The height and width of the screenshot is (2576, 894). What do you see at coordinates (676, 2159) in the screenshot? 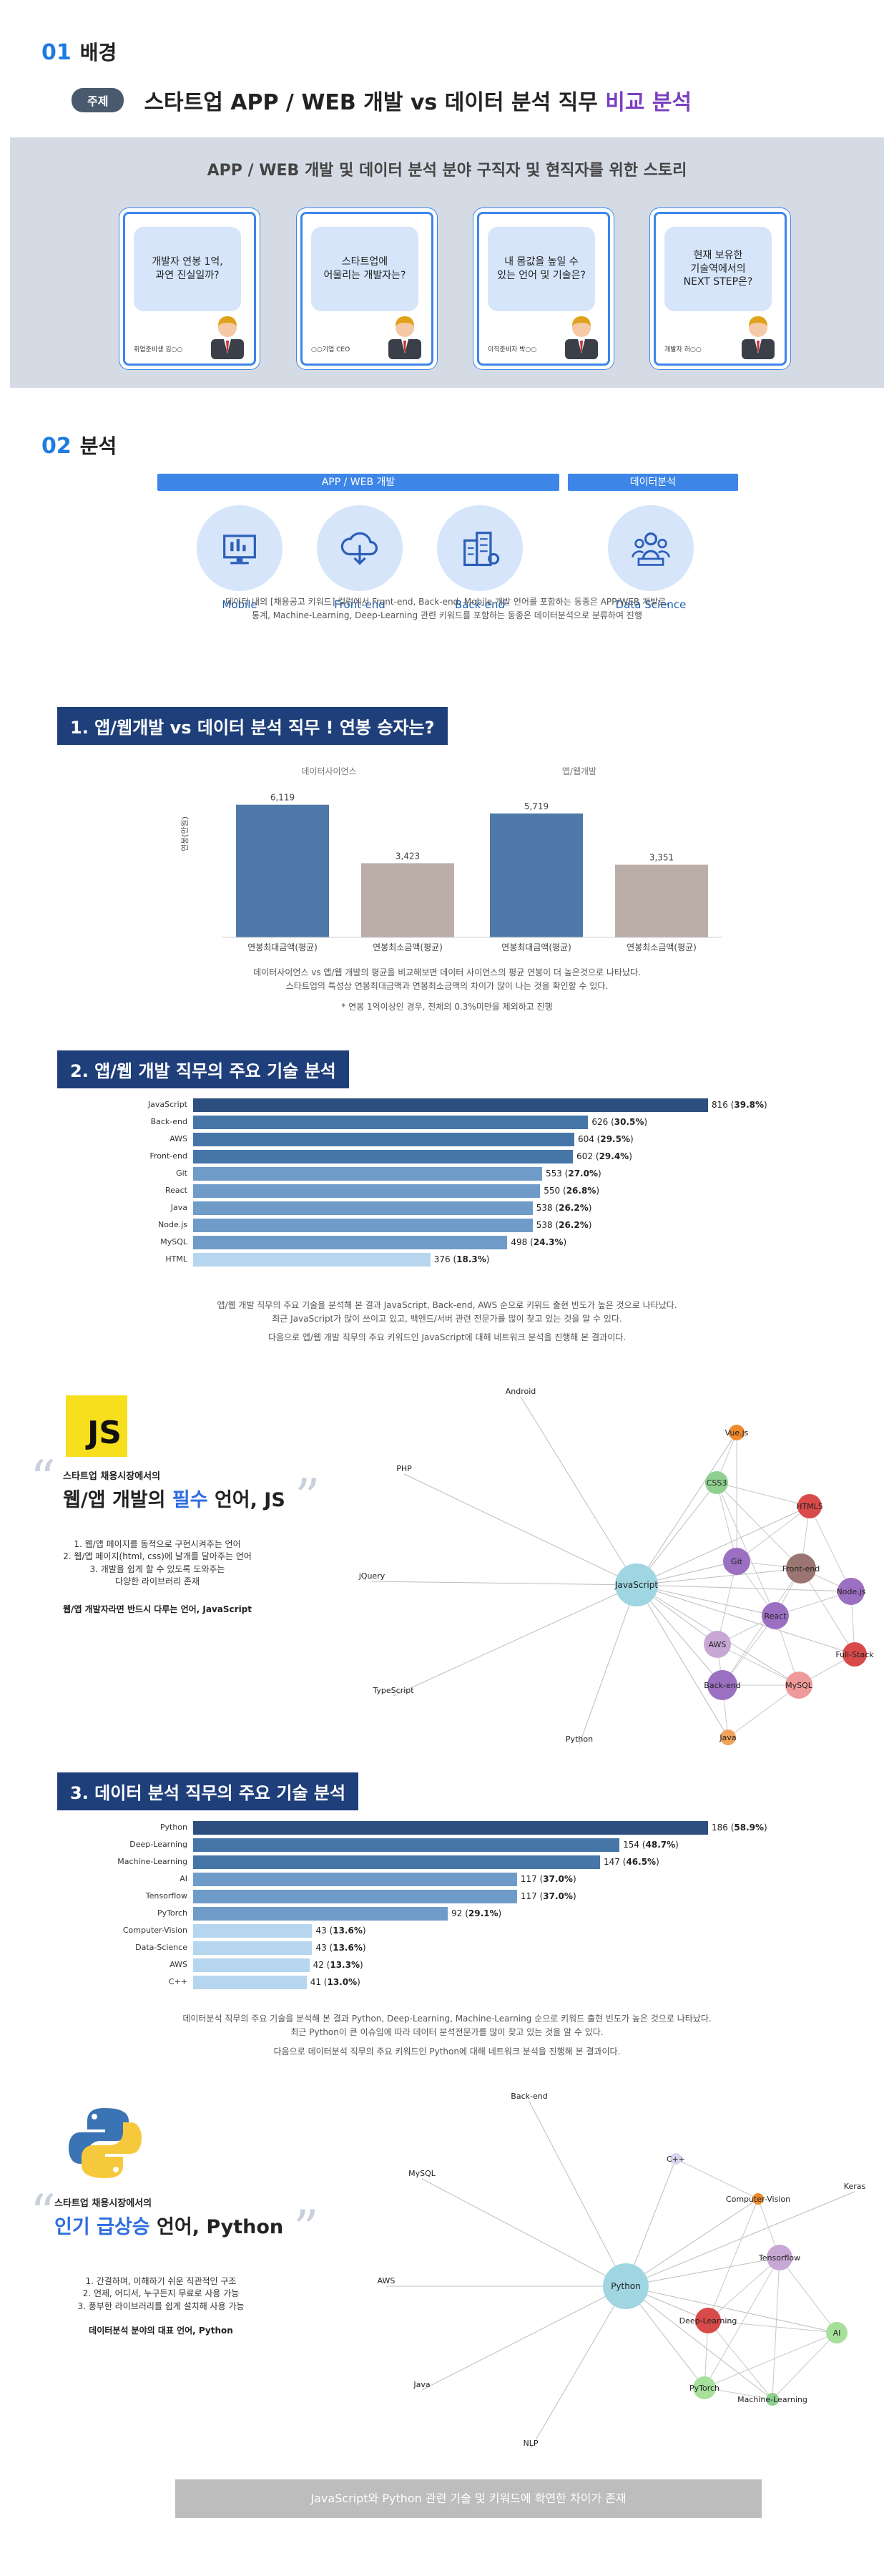
I see `network-node-label: C++` at bounding box center [676, 2159].